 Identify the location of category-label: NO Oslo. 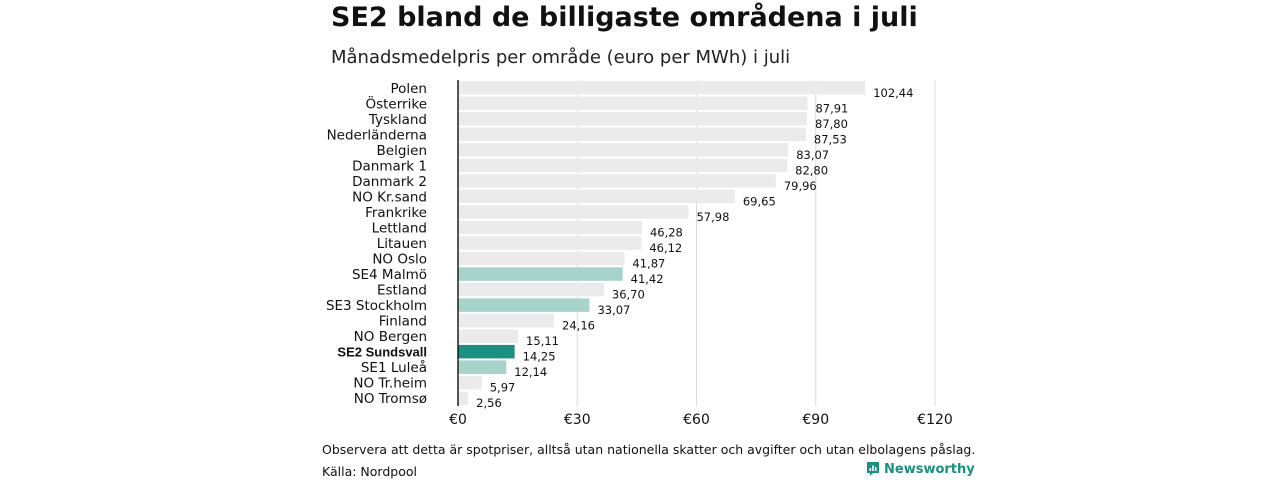
(399, 260).